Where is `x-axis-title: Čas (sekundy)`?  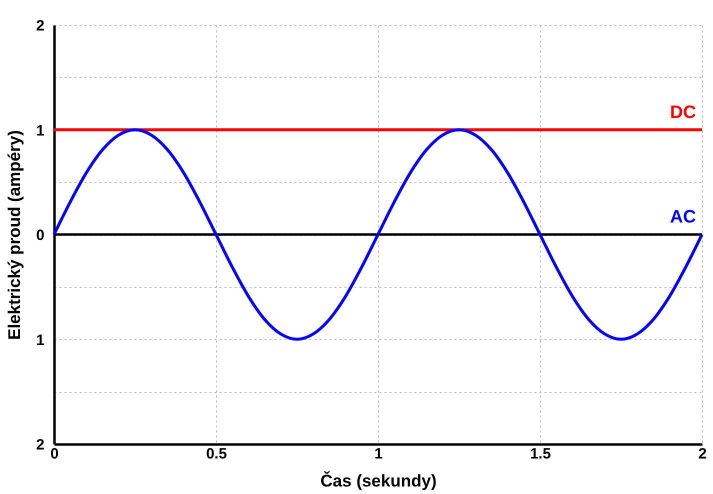
x-axis-title: Čas (sekundy) is located at coordinates (378, 480).